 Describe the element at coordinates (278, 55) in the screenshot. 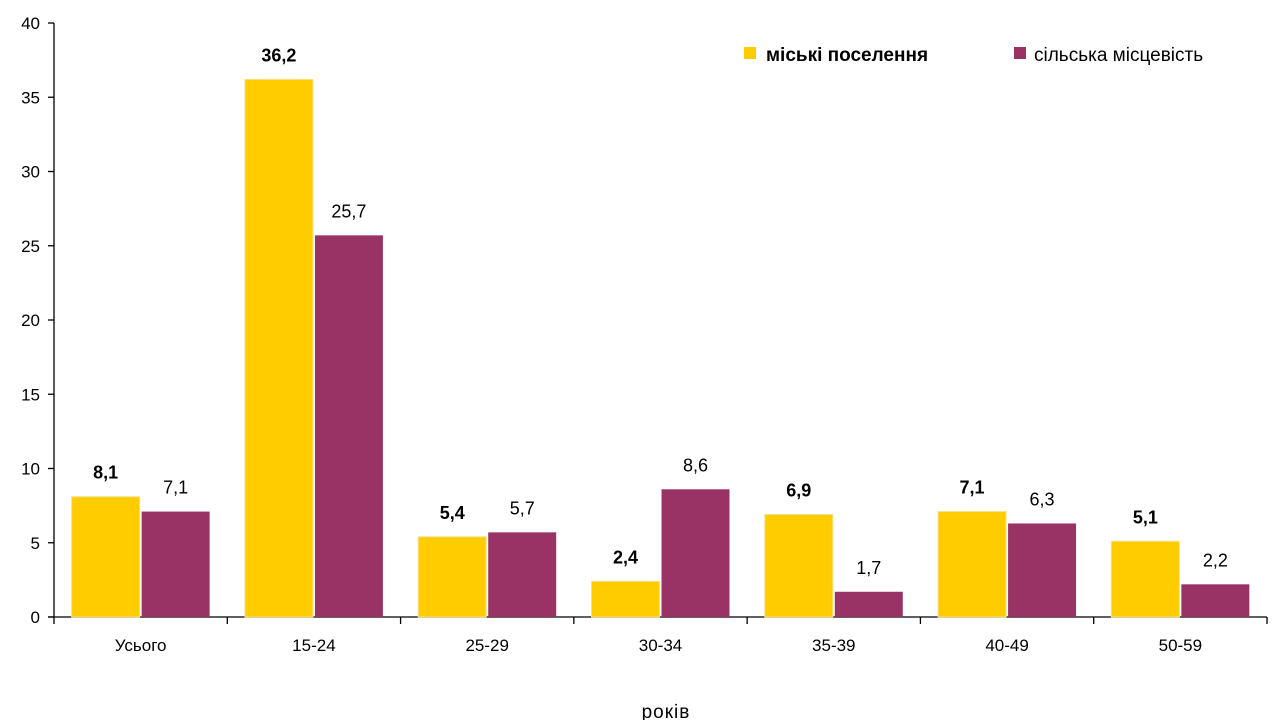

I see `data-label-urban: 36,2` at that location.